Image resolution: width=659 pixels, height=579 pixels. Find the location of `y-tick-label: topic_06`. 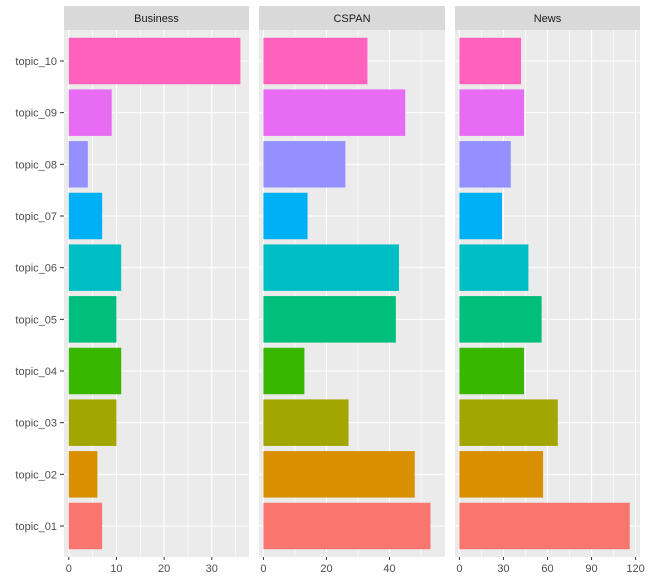

y-tick-label: topic_06 is located at coordinates (36, 269).